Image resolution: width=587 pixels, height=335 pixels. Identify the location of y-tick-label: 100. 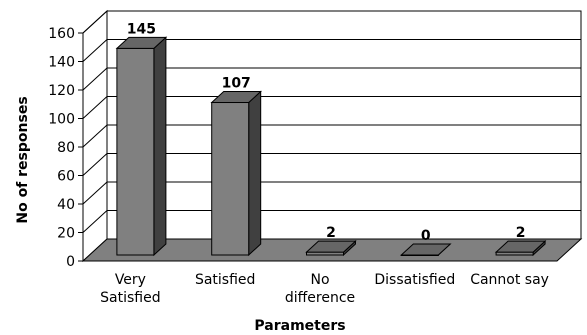
(61, 120).